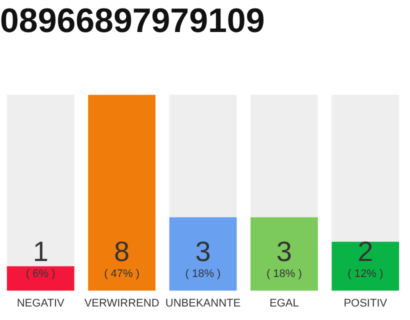 This screenshot has height=320, width=410. I want to click on x-tick-label: EGAL, so click(284, 303).